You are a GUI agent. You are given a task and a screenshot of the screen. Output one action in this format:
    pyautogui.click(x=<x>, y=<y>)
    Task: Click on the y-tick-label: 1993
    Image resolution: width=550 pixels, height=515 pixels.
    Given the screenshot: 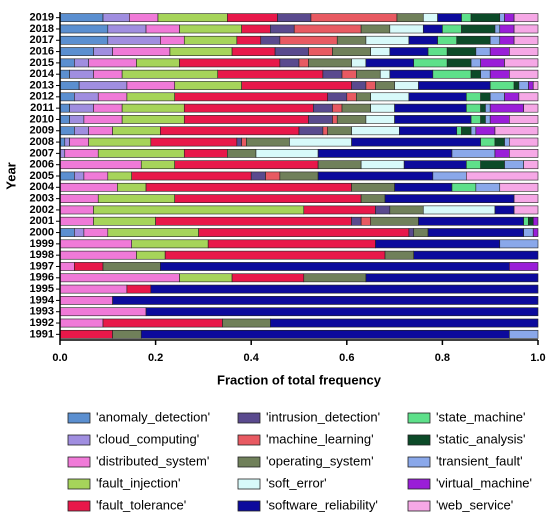 What is the action you would take?
    pyautogui.click(x=42, y=312)
    